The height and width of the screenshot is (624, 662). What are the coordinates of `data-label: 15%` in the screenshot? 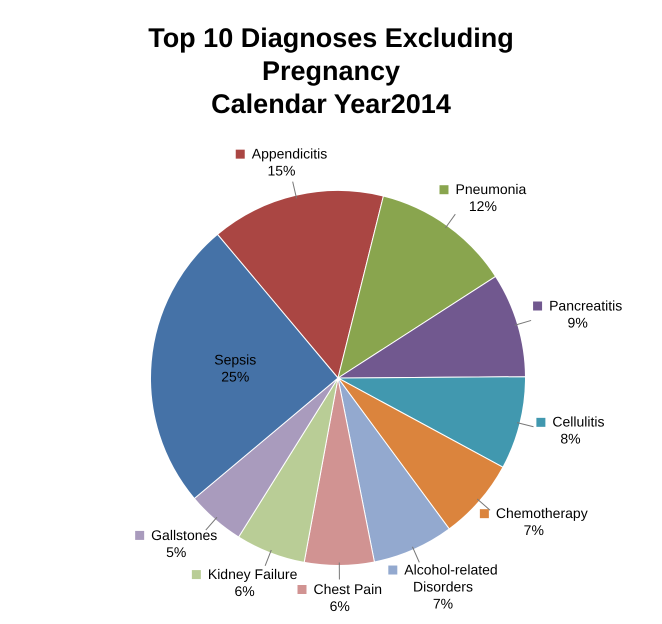 It's located at (281, 170).